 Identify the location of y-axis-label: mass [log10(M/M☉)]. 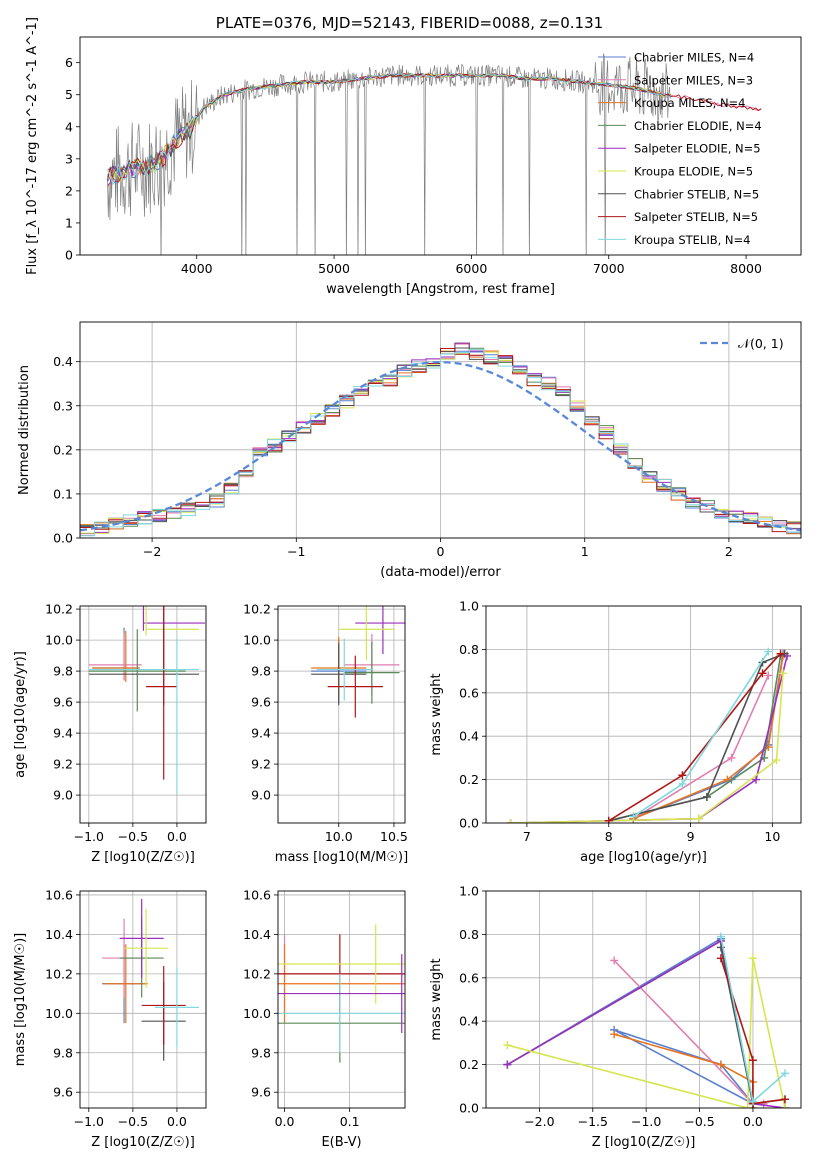
(20, 999).